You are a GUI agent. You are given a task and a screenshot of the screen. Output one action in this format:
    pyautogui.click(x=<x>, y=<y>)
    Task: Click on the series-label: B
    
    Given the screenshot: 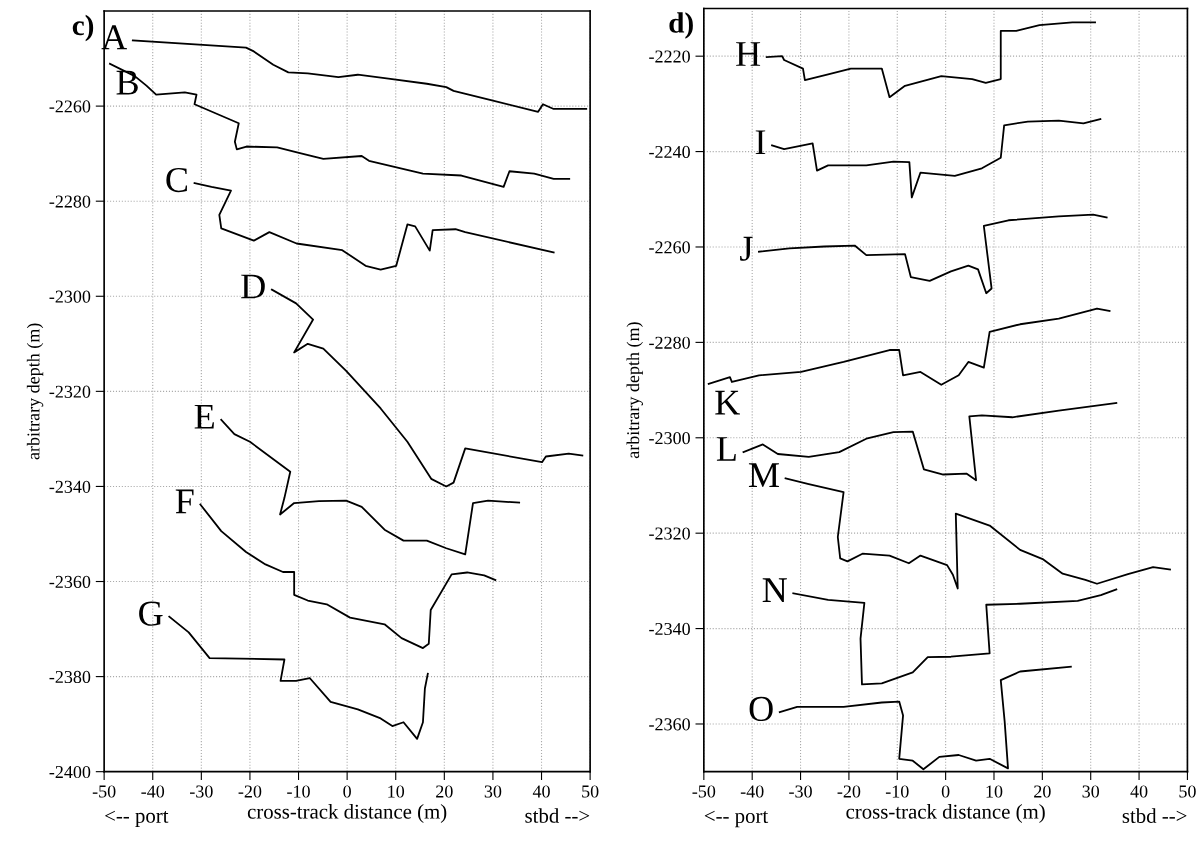 What is the action you would take?
    pyautogui.click(x=127, y=82)
    